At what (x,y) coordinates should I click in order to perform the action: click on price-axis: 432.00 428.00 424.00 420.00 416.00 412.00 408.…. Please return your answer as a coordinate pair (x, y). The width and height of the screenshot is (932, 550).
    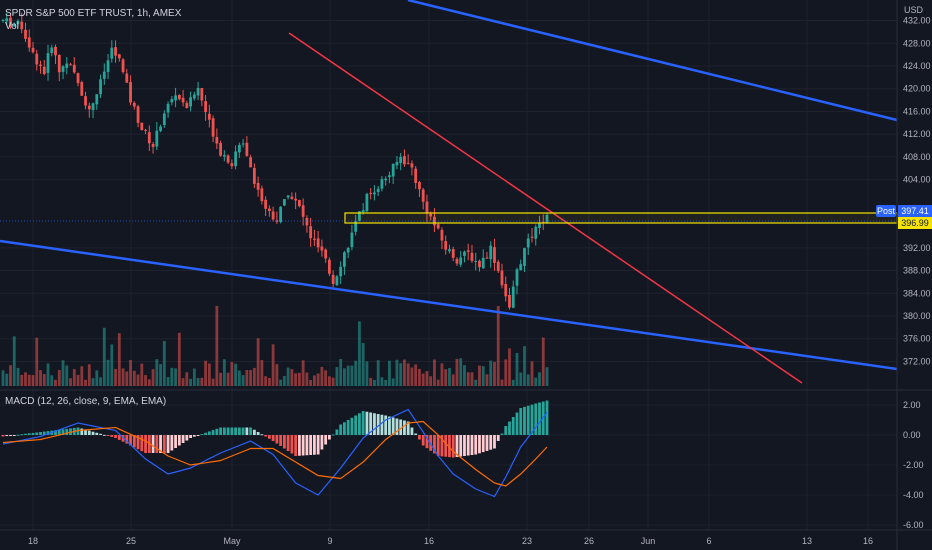
    Looking at the image, I should click on (917, 191).